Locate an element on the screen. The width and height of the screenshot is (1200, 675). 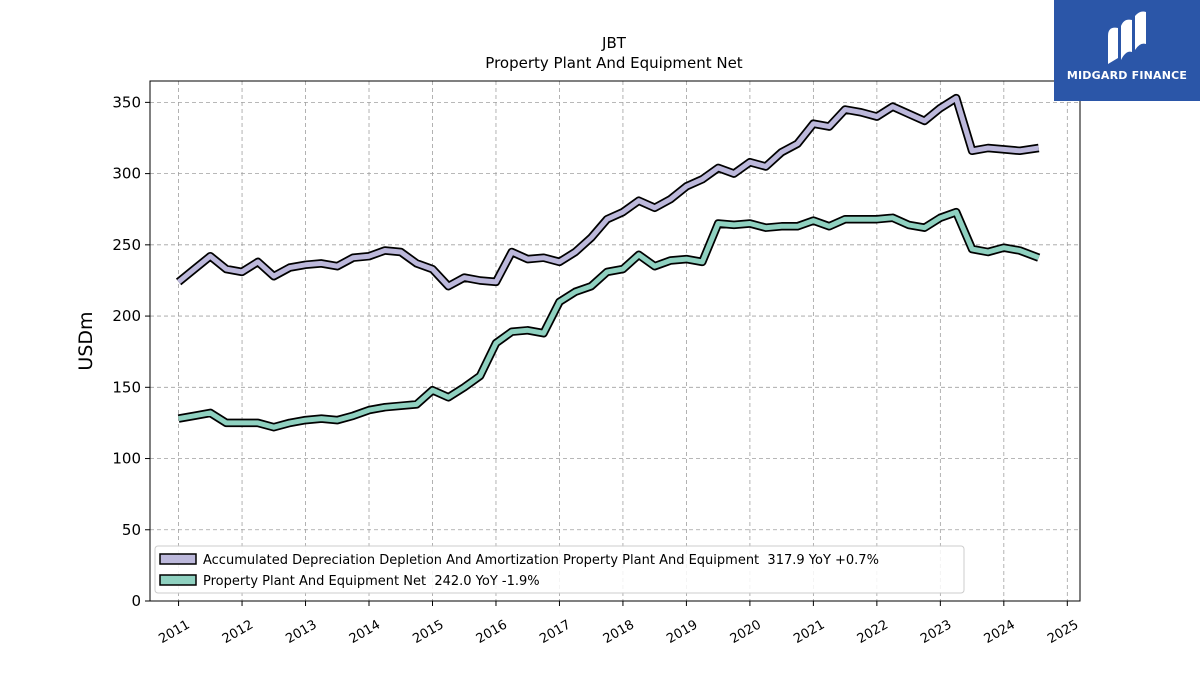
y-tick-label: 300 is located at coordinates (126, 174).